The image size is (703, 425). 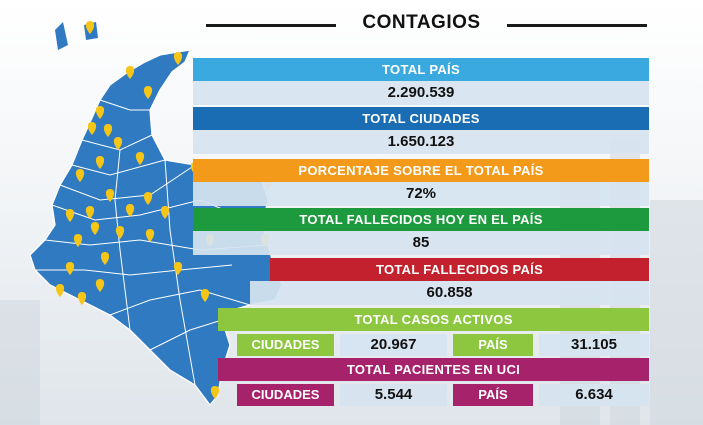 I want to click on total-ciudades-value: 1.650.123, so click(x=421, y=142).